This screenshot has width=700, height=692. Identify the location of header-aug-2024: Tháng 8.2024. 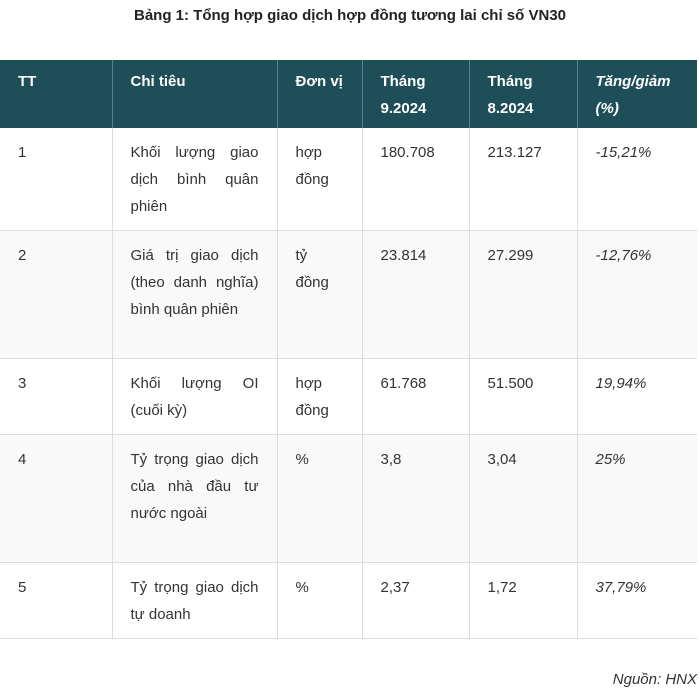
(523, 94).